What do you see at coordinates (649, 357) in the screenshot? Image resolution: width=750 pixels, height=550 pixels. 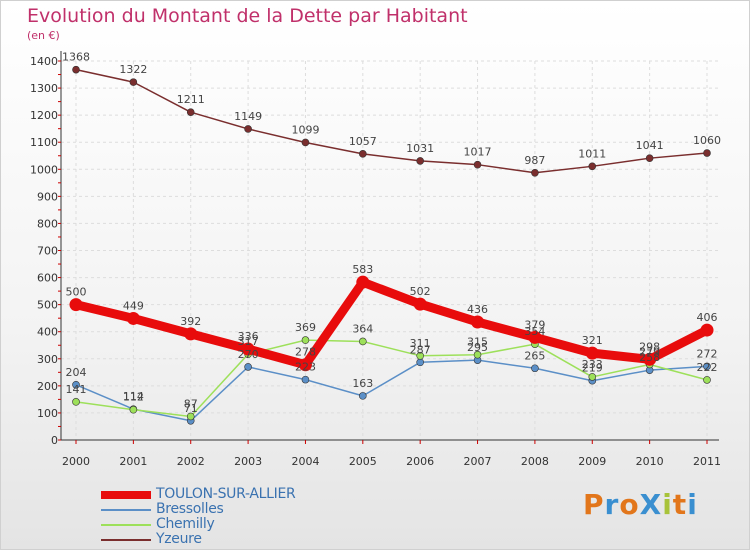 I see `data-label-bressolles: 258` at bounding box center [649, 357].